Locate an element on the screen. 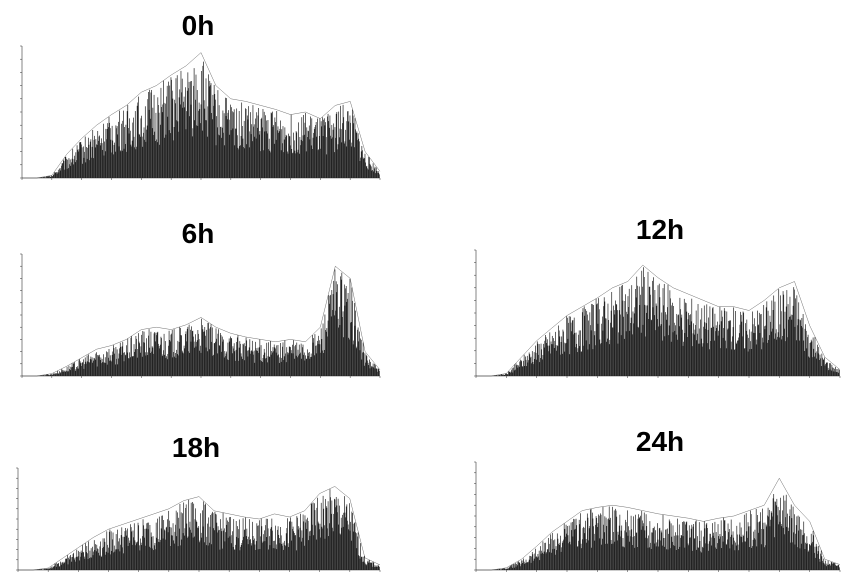 This screenshot has height=586, width=858. chart-panel-24h: 24h is located at coordinates (655, 504).